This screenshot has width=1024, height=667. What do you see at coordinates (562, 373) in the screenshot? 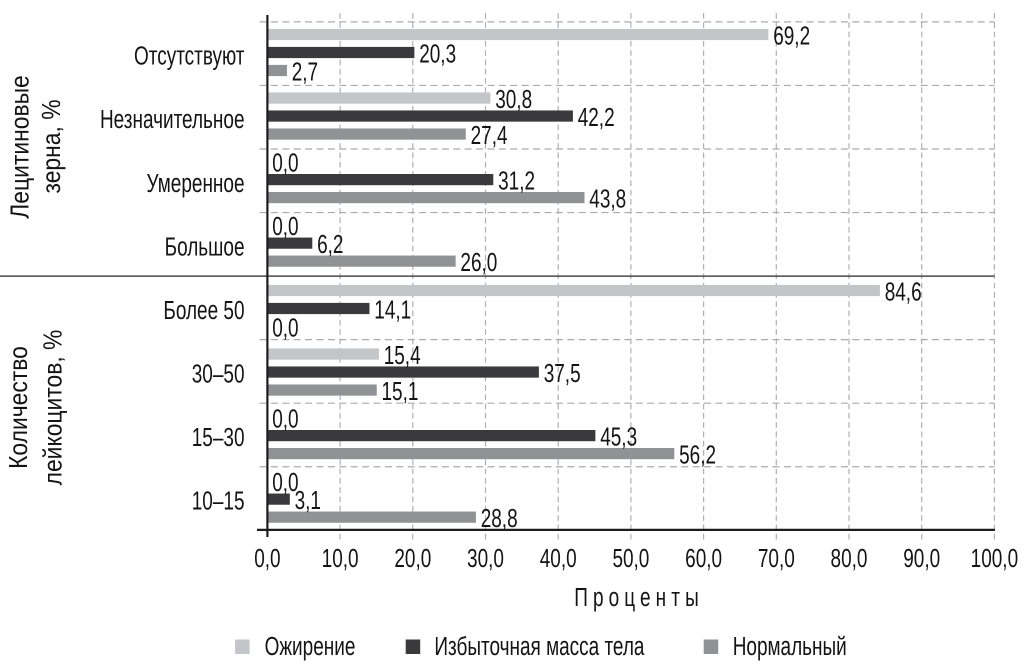
I see `svg-text: 37,5` at bounding box center [562, 373].